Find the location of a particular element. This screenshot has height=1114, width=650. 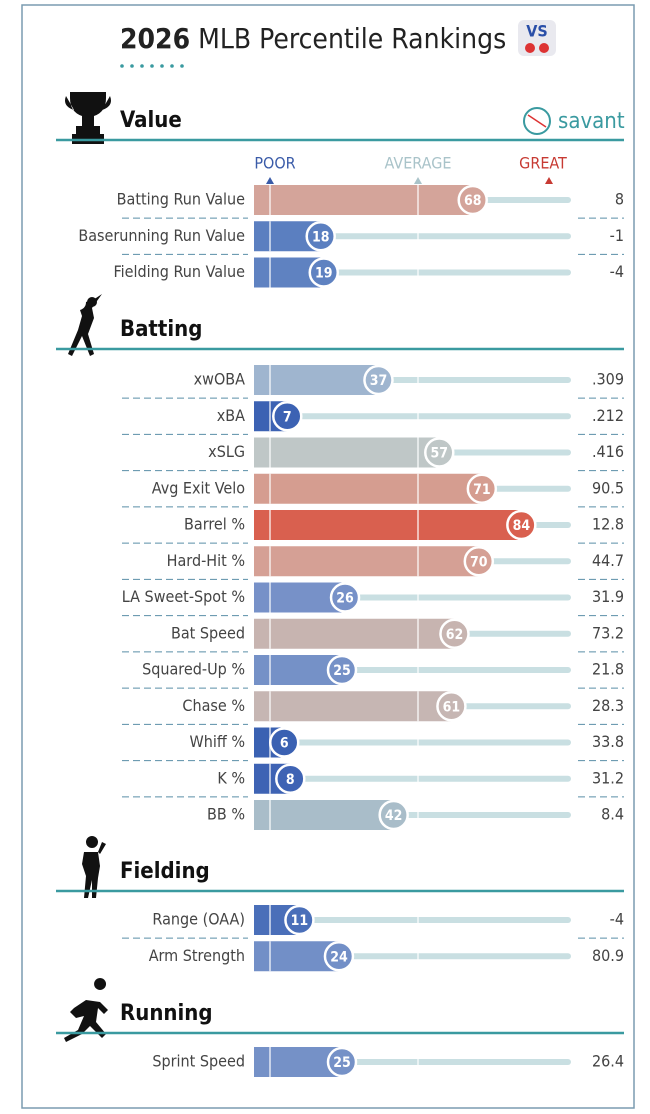

savant-logo: savant is located at coordinates (574, 121).